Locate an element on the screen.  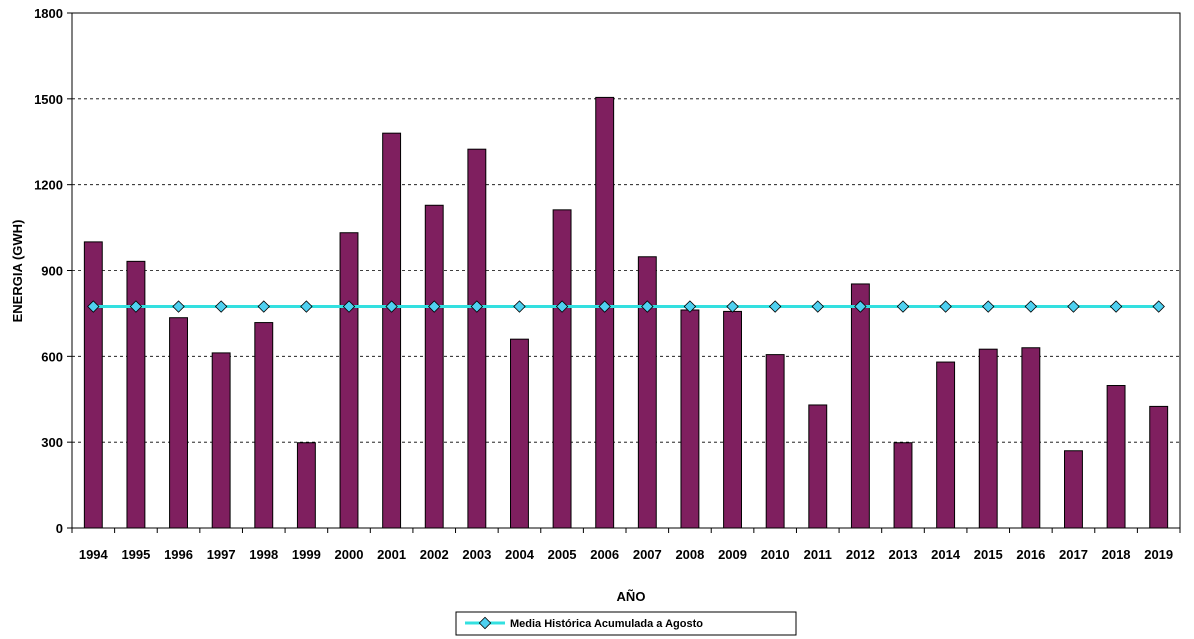
x-tick-label: 2008 is located at coordinates (689, 554).